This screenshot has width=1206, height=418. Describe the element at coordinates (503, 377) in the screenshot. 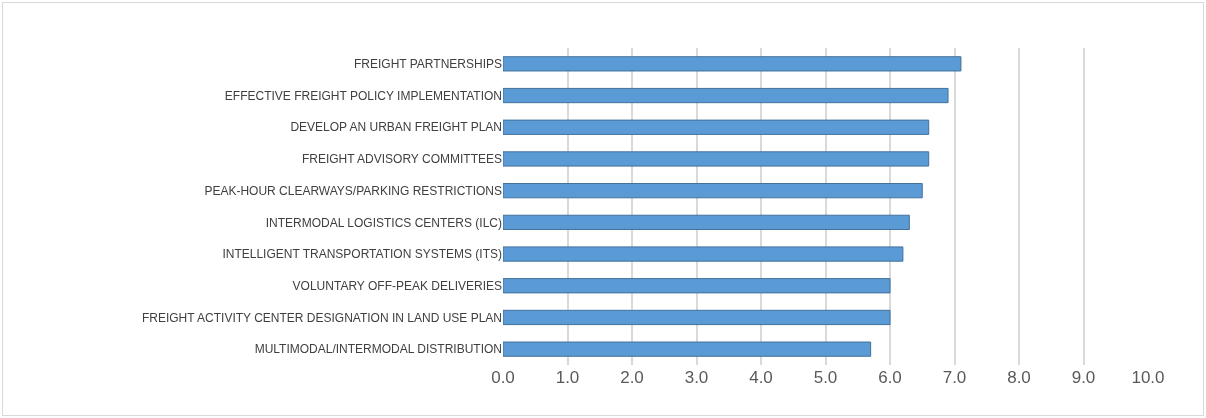

I see `x-tick-label: 0.0` at that location.